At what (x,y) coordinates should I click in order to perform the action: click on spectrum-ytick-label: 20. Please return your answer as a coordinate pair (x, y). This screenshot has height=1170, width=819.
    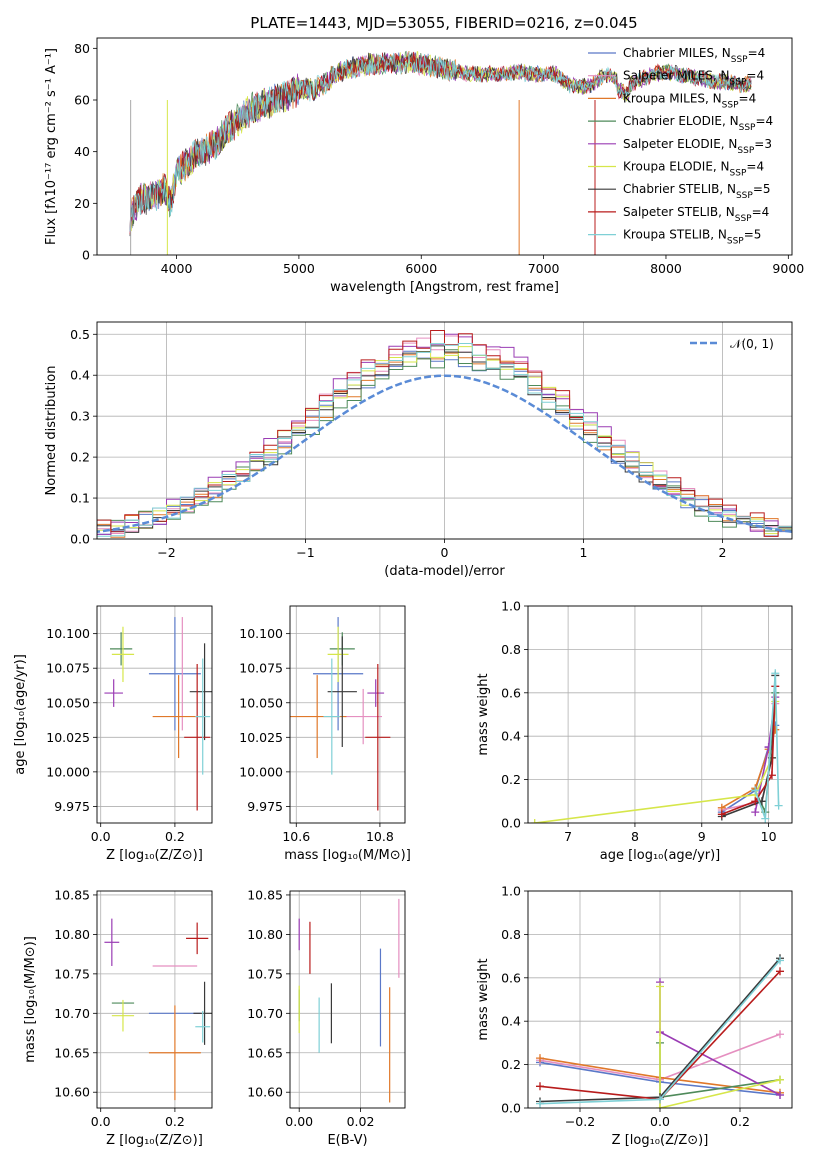
    Looking at the image, I should click on (82, 203).